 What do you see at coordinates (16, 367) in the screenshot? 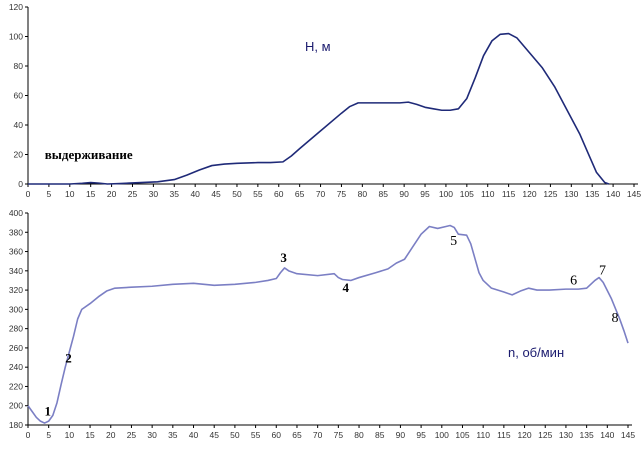
I see `rpm-y-tick-label: 240` at bounding box center [16, 367].